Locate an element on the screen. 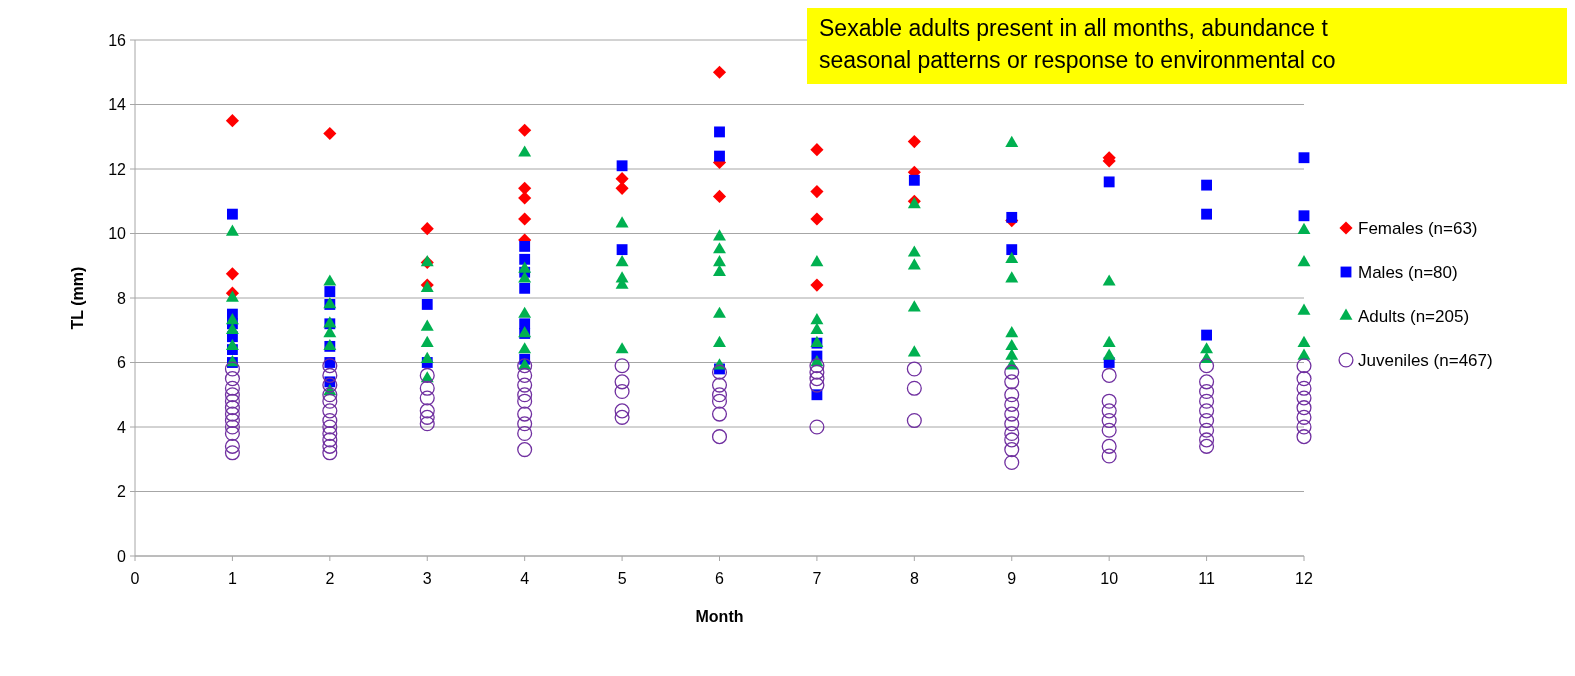  legend-label: Females (n=63) is located at coordinates (1418, 228).